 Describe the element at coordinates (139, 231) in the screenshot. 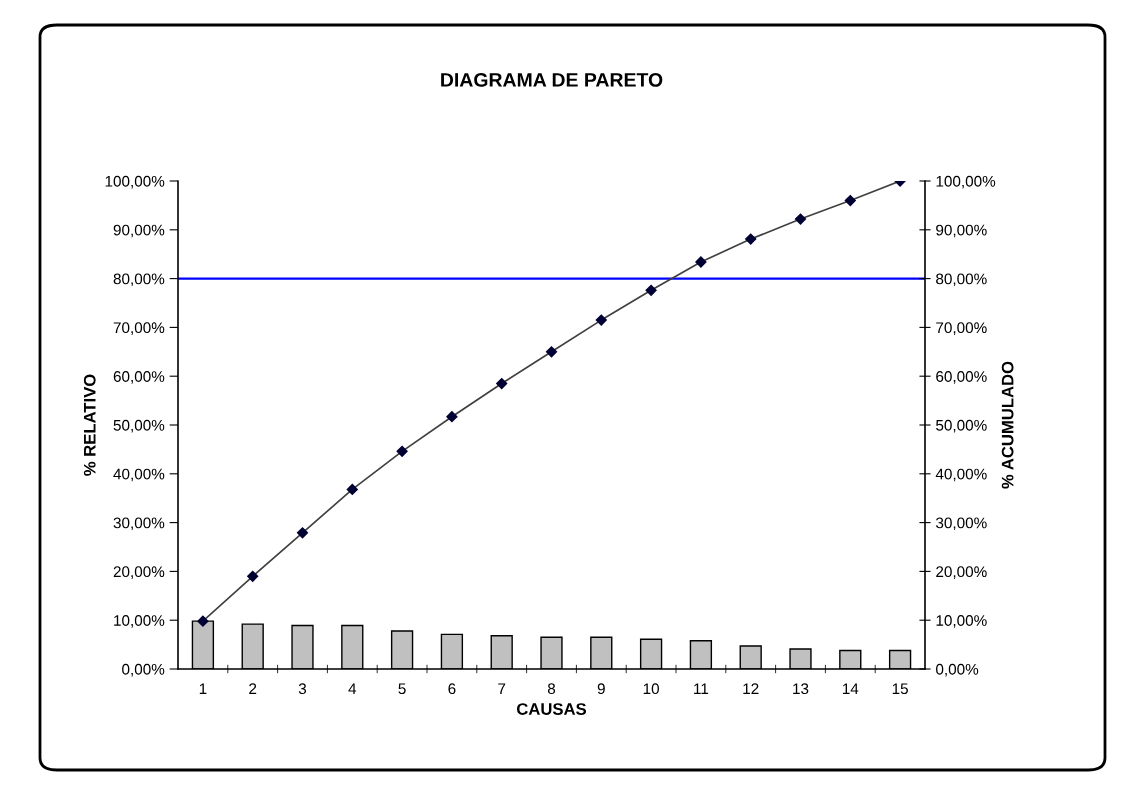

I see `y-tick-label: 90,00%` at that location.